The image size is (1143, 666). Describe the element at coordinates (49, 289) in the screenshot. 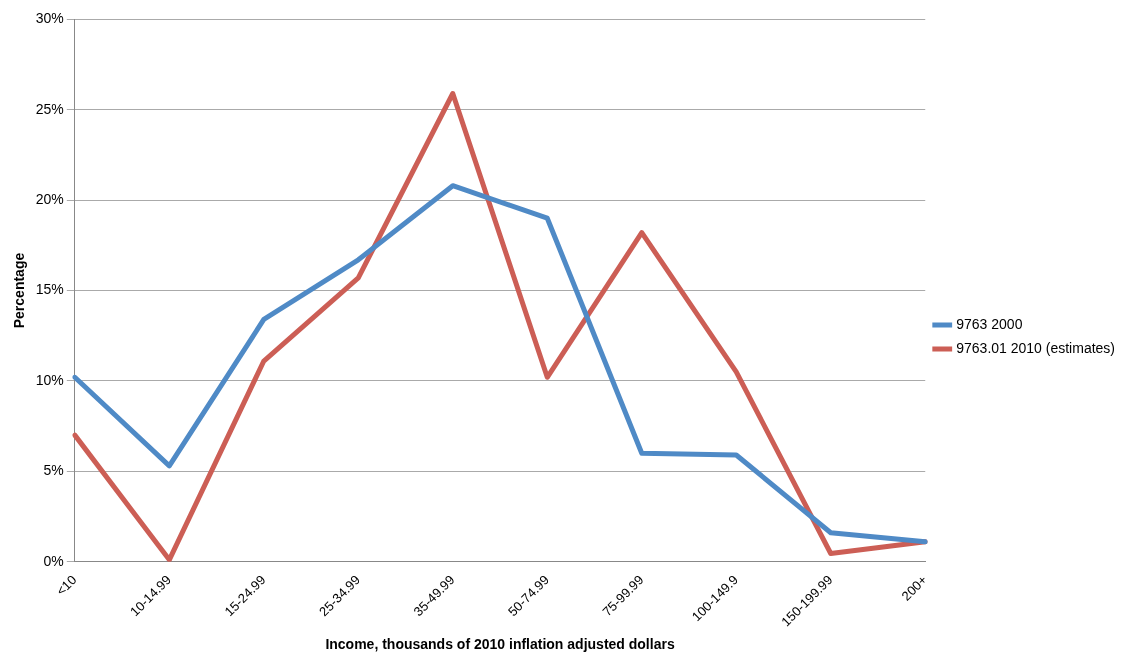

I see `y-tick-label: 15%` at that location.